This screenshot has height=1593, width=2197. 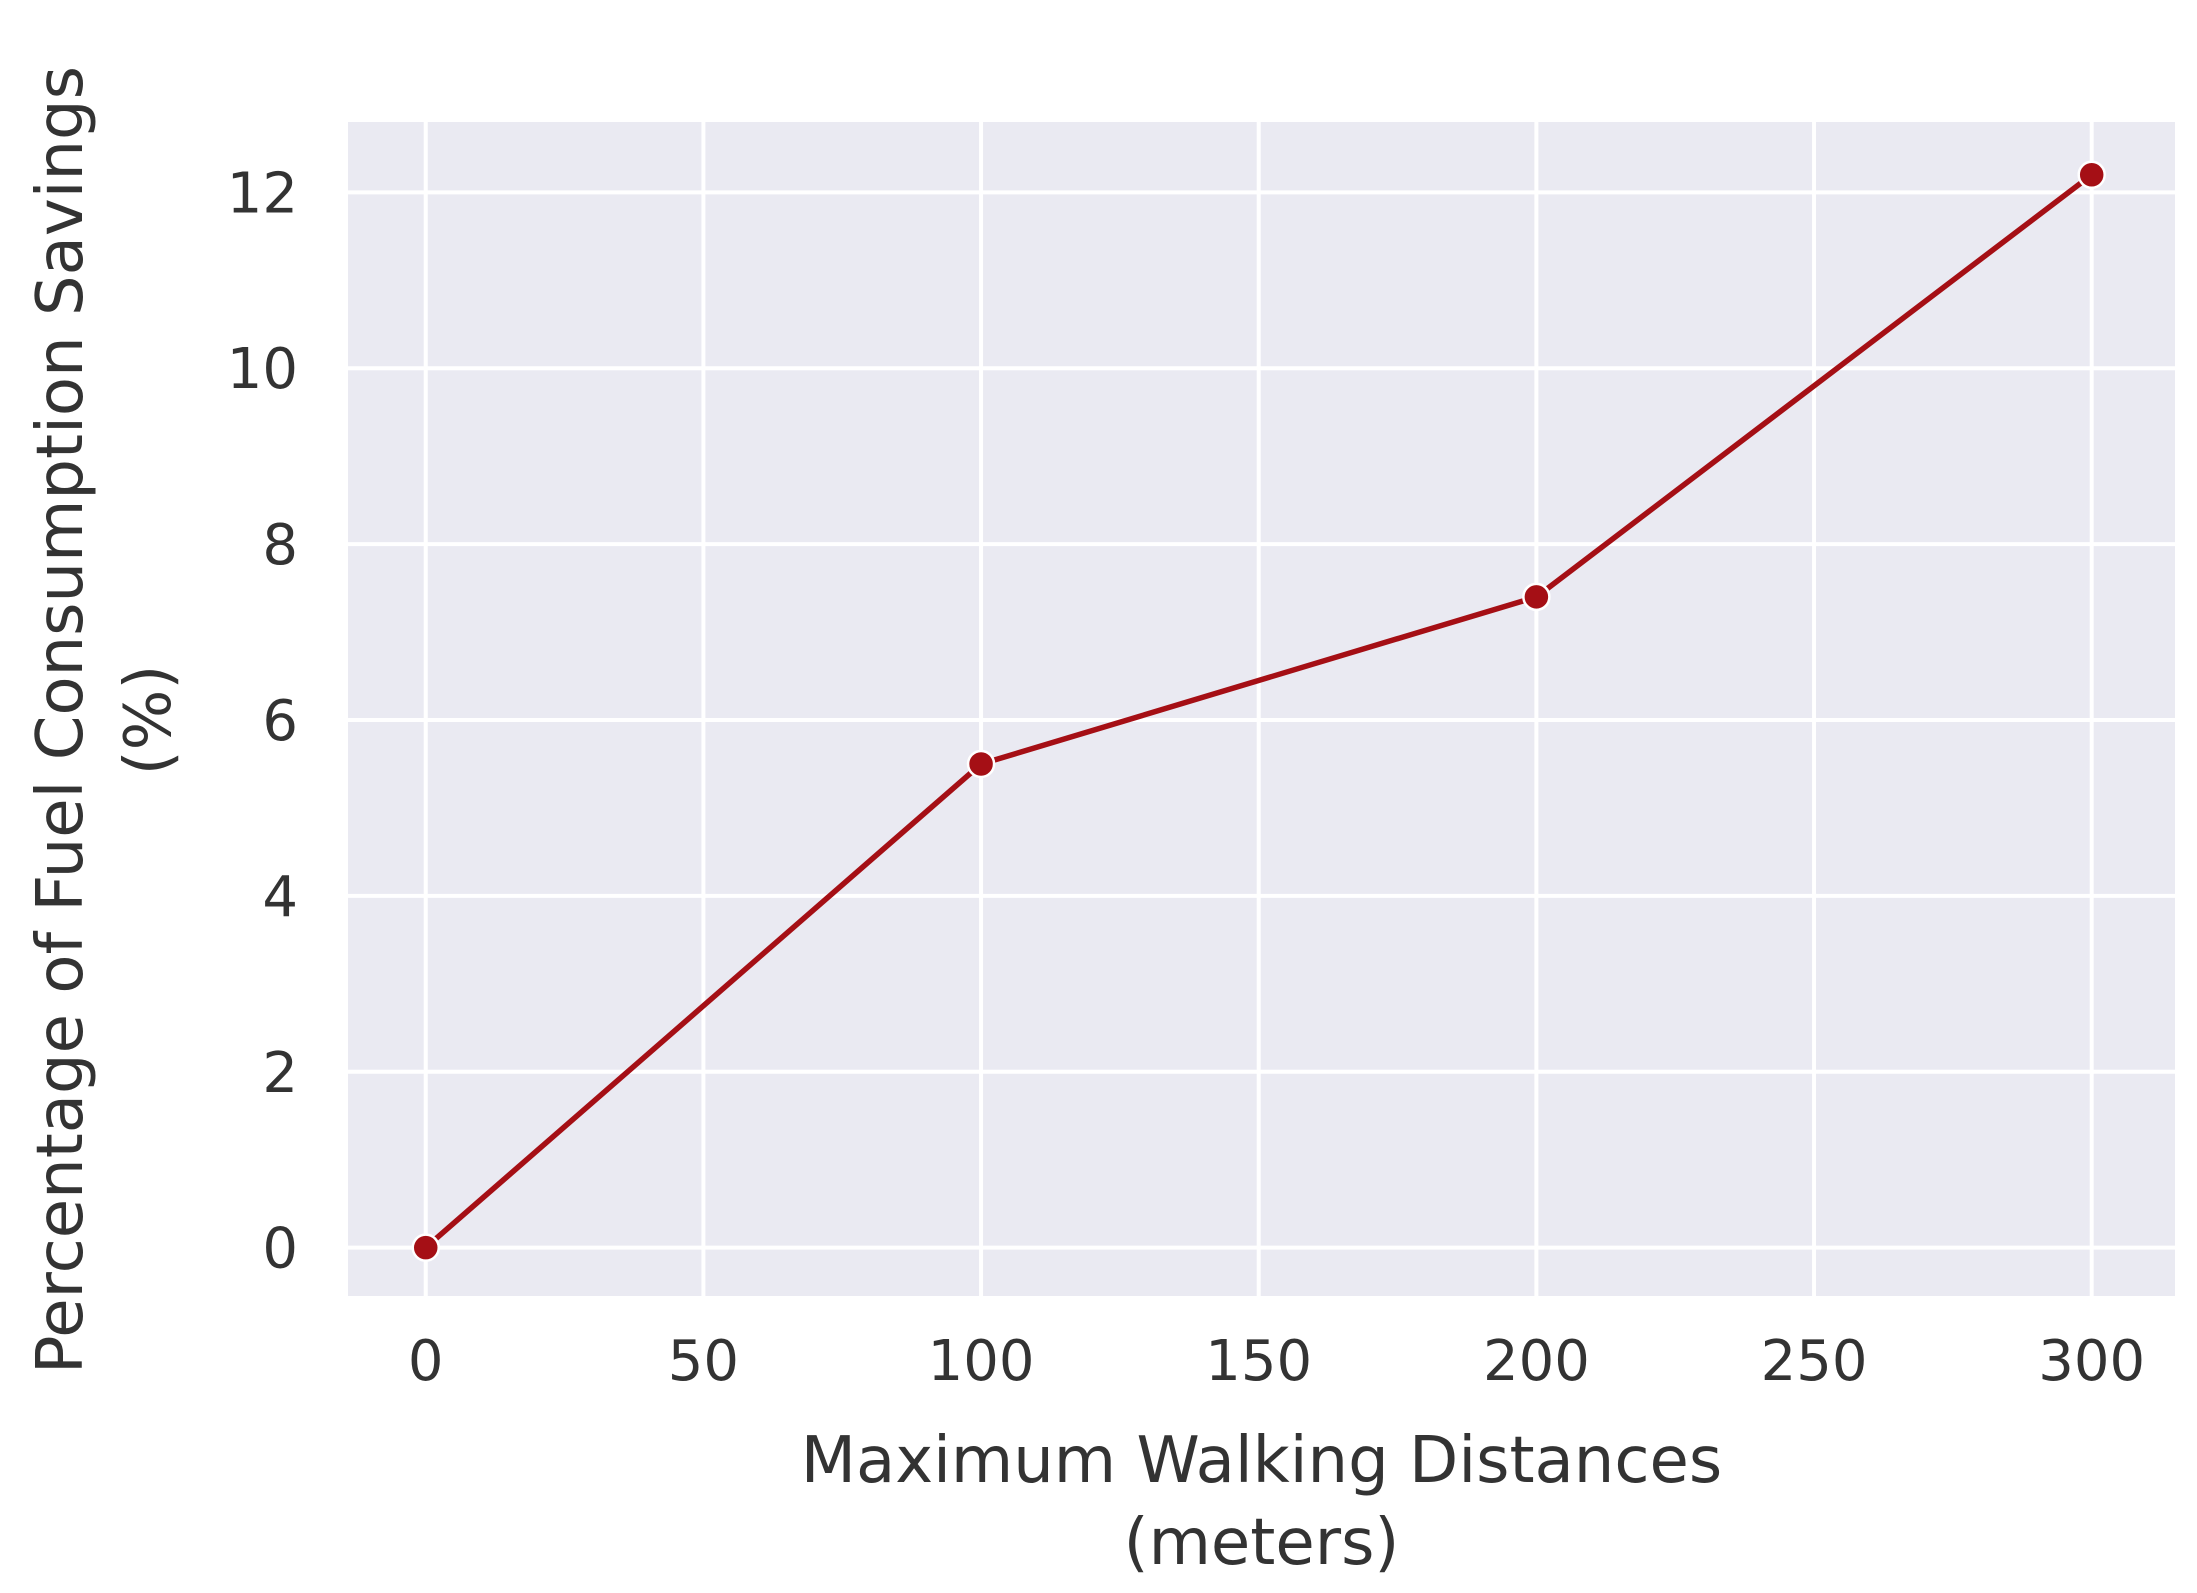 What do you see at coordinates (1258, 1361) in the screenshot?
I see `x-tick-label: 150` at bounding box center [1258, 1361].